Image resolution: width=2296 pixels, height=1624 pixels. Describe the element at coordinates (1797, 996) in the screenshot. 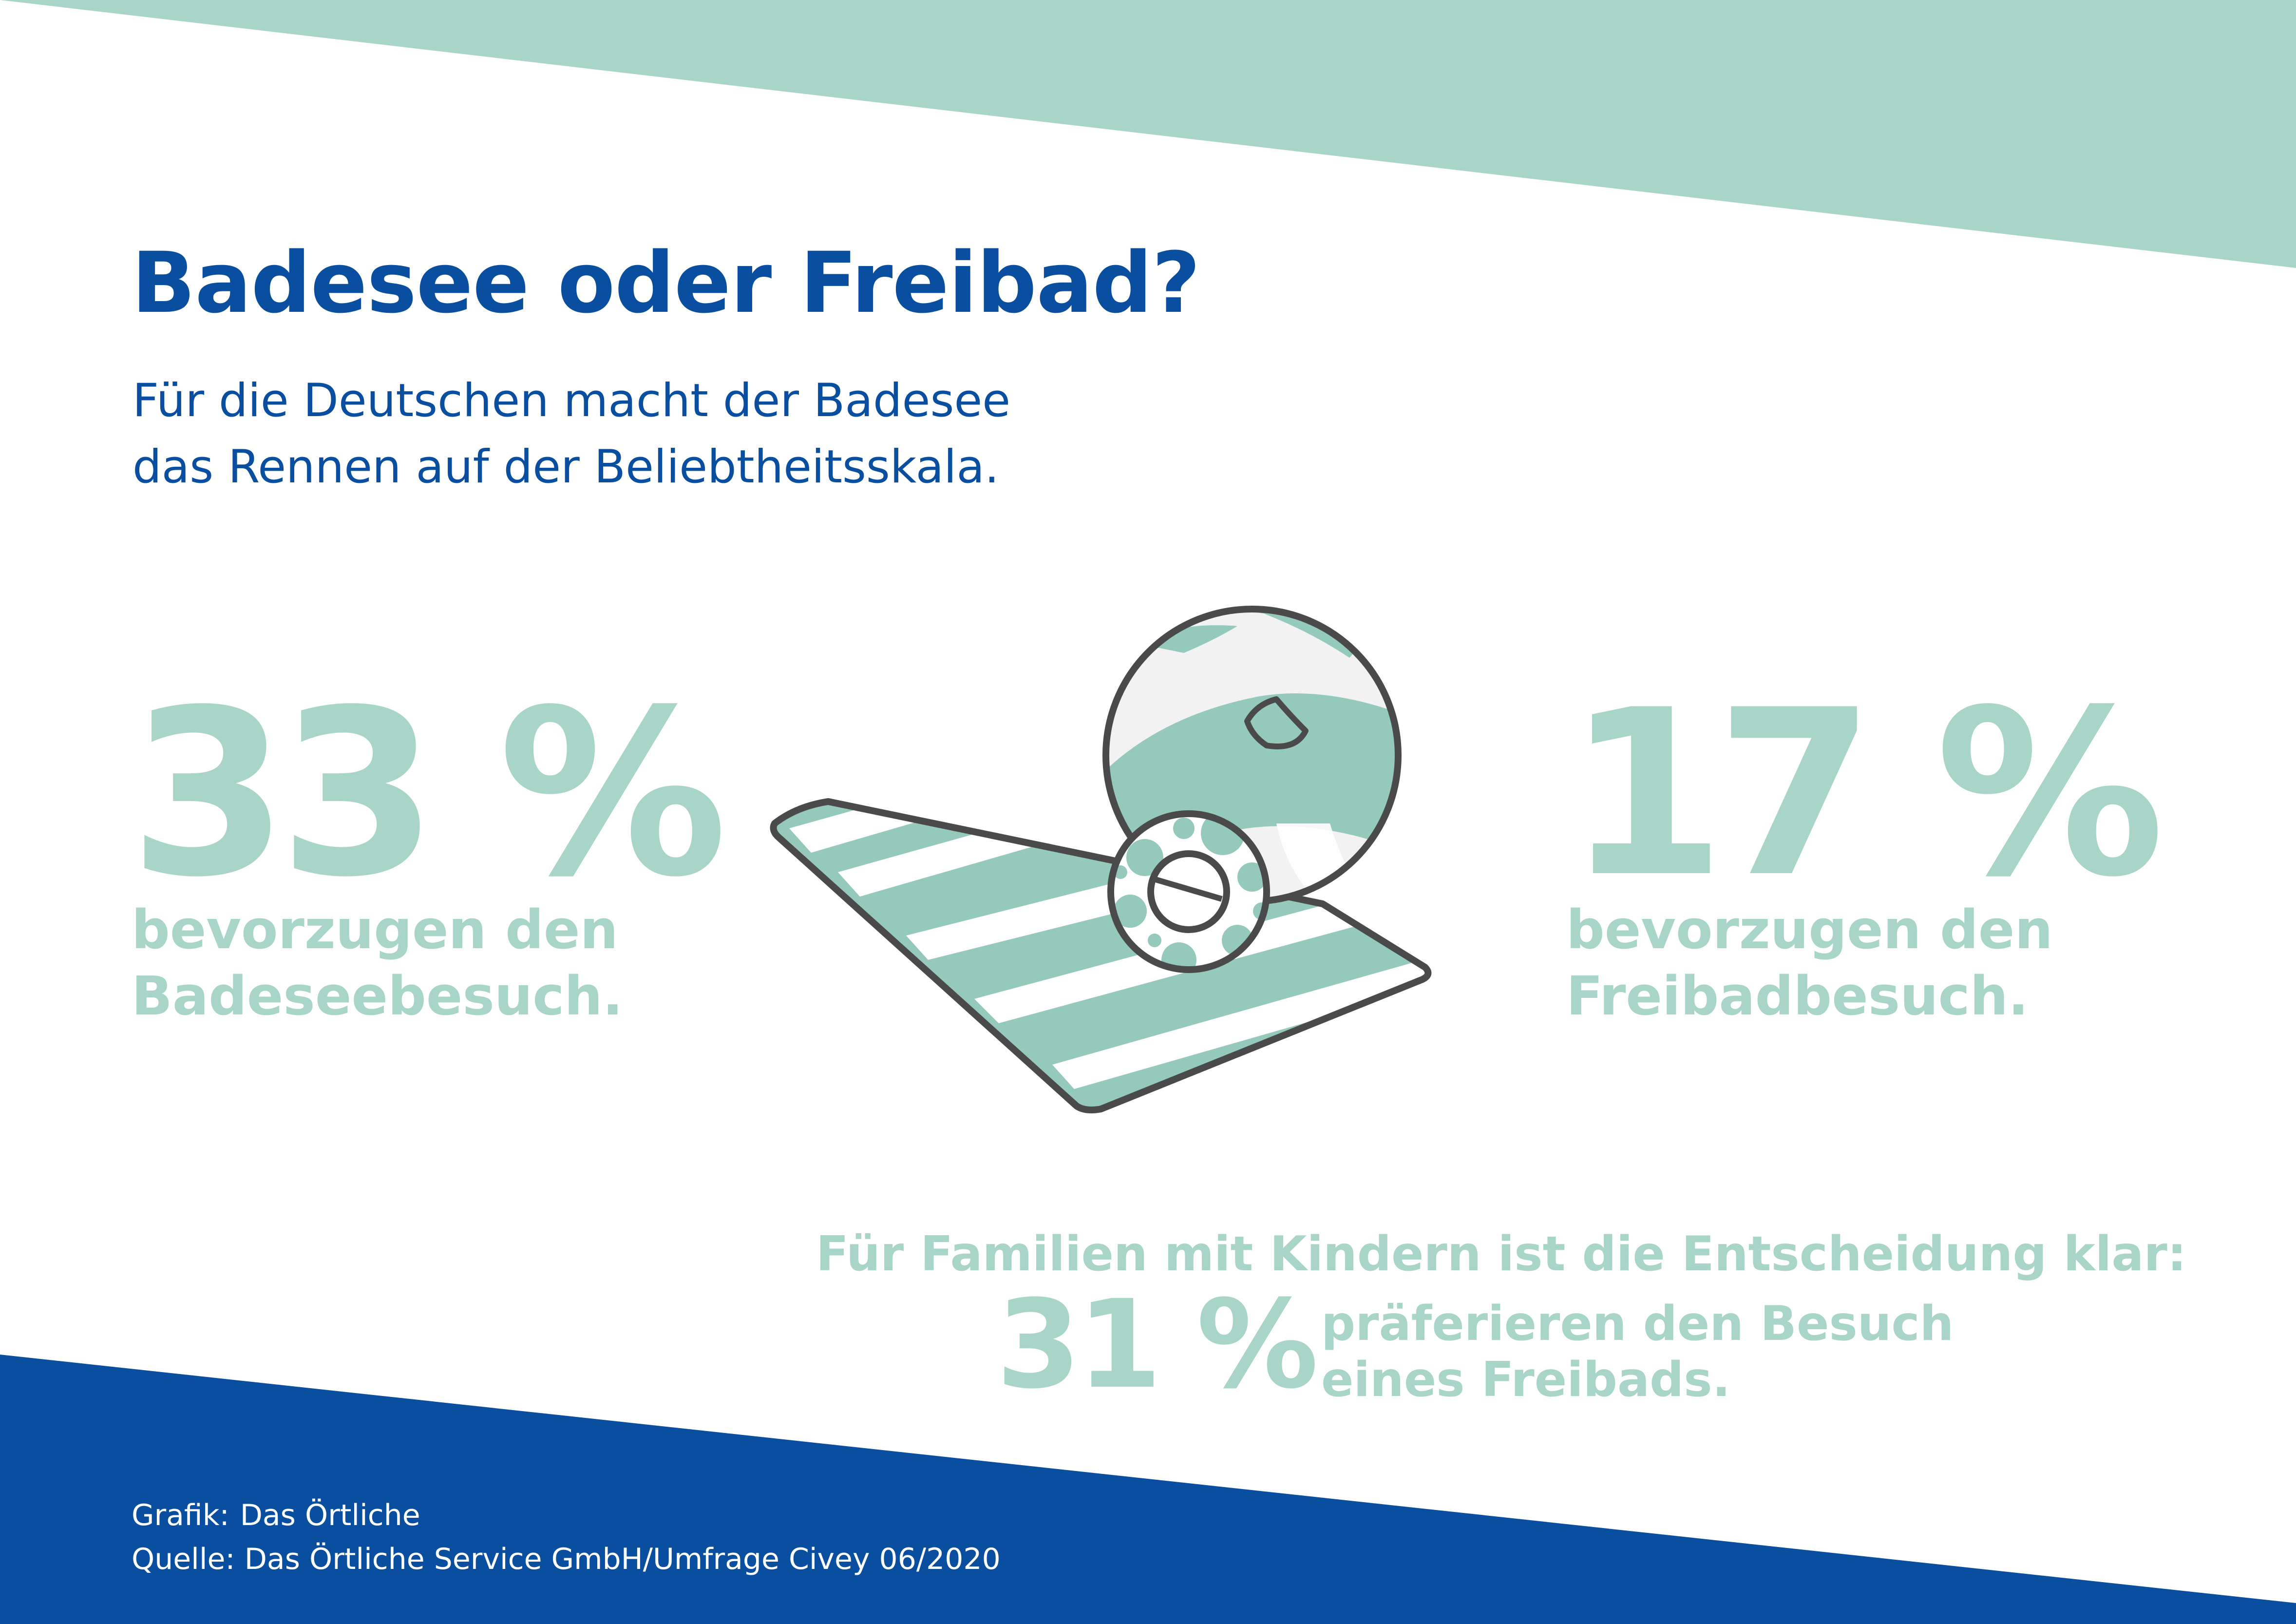

I see `stat-freibad-caption-line-2: Freibadbesuch.` at that location.